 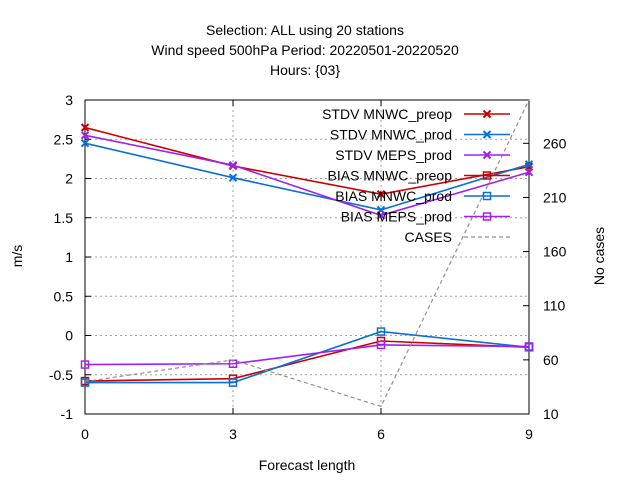 What do you see at coordinates (529, 434) in the screenshot?
I see `x-tick-label: 9` at bounding box center [529, 434].